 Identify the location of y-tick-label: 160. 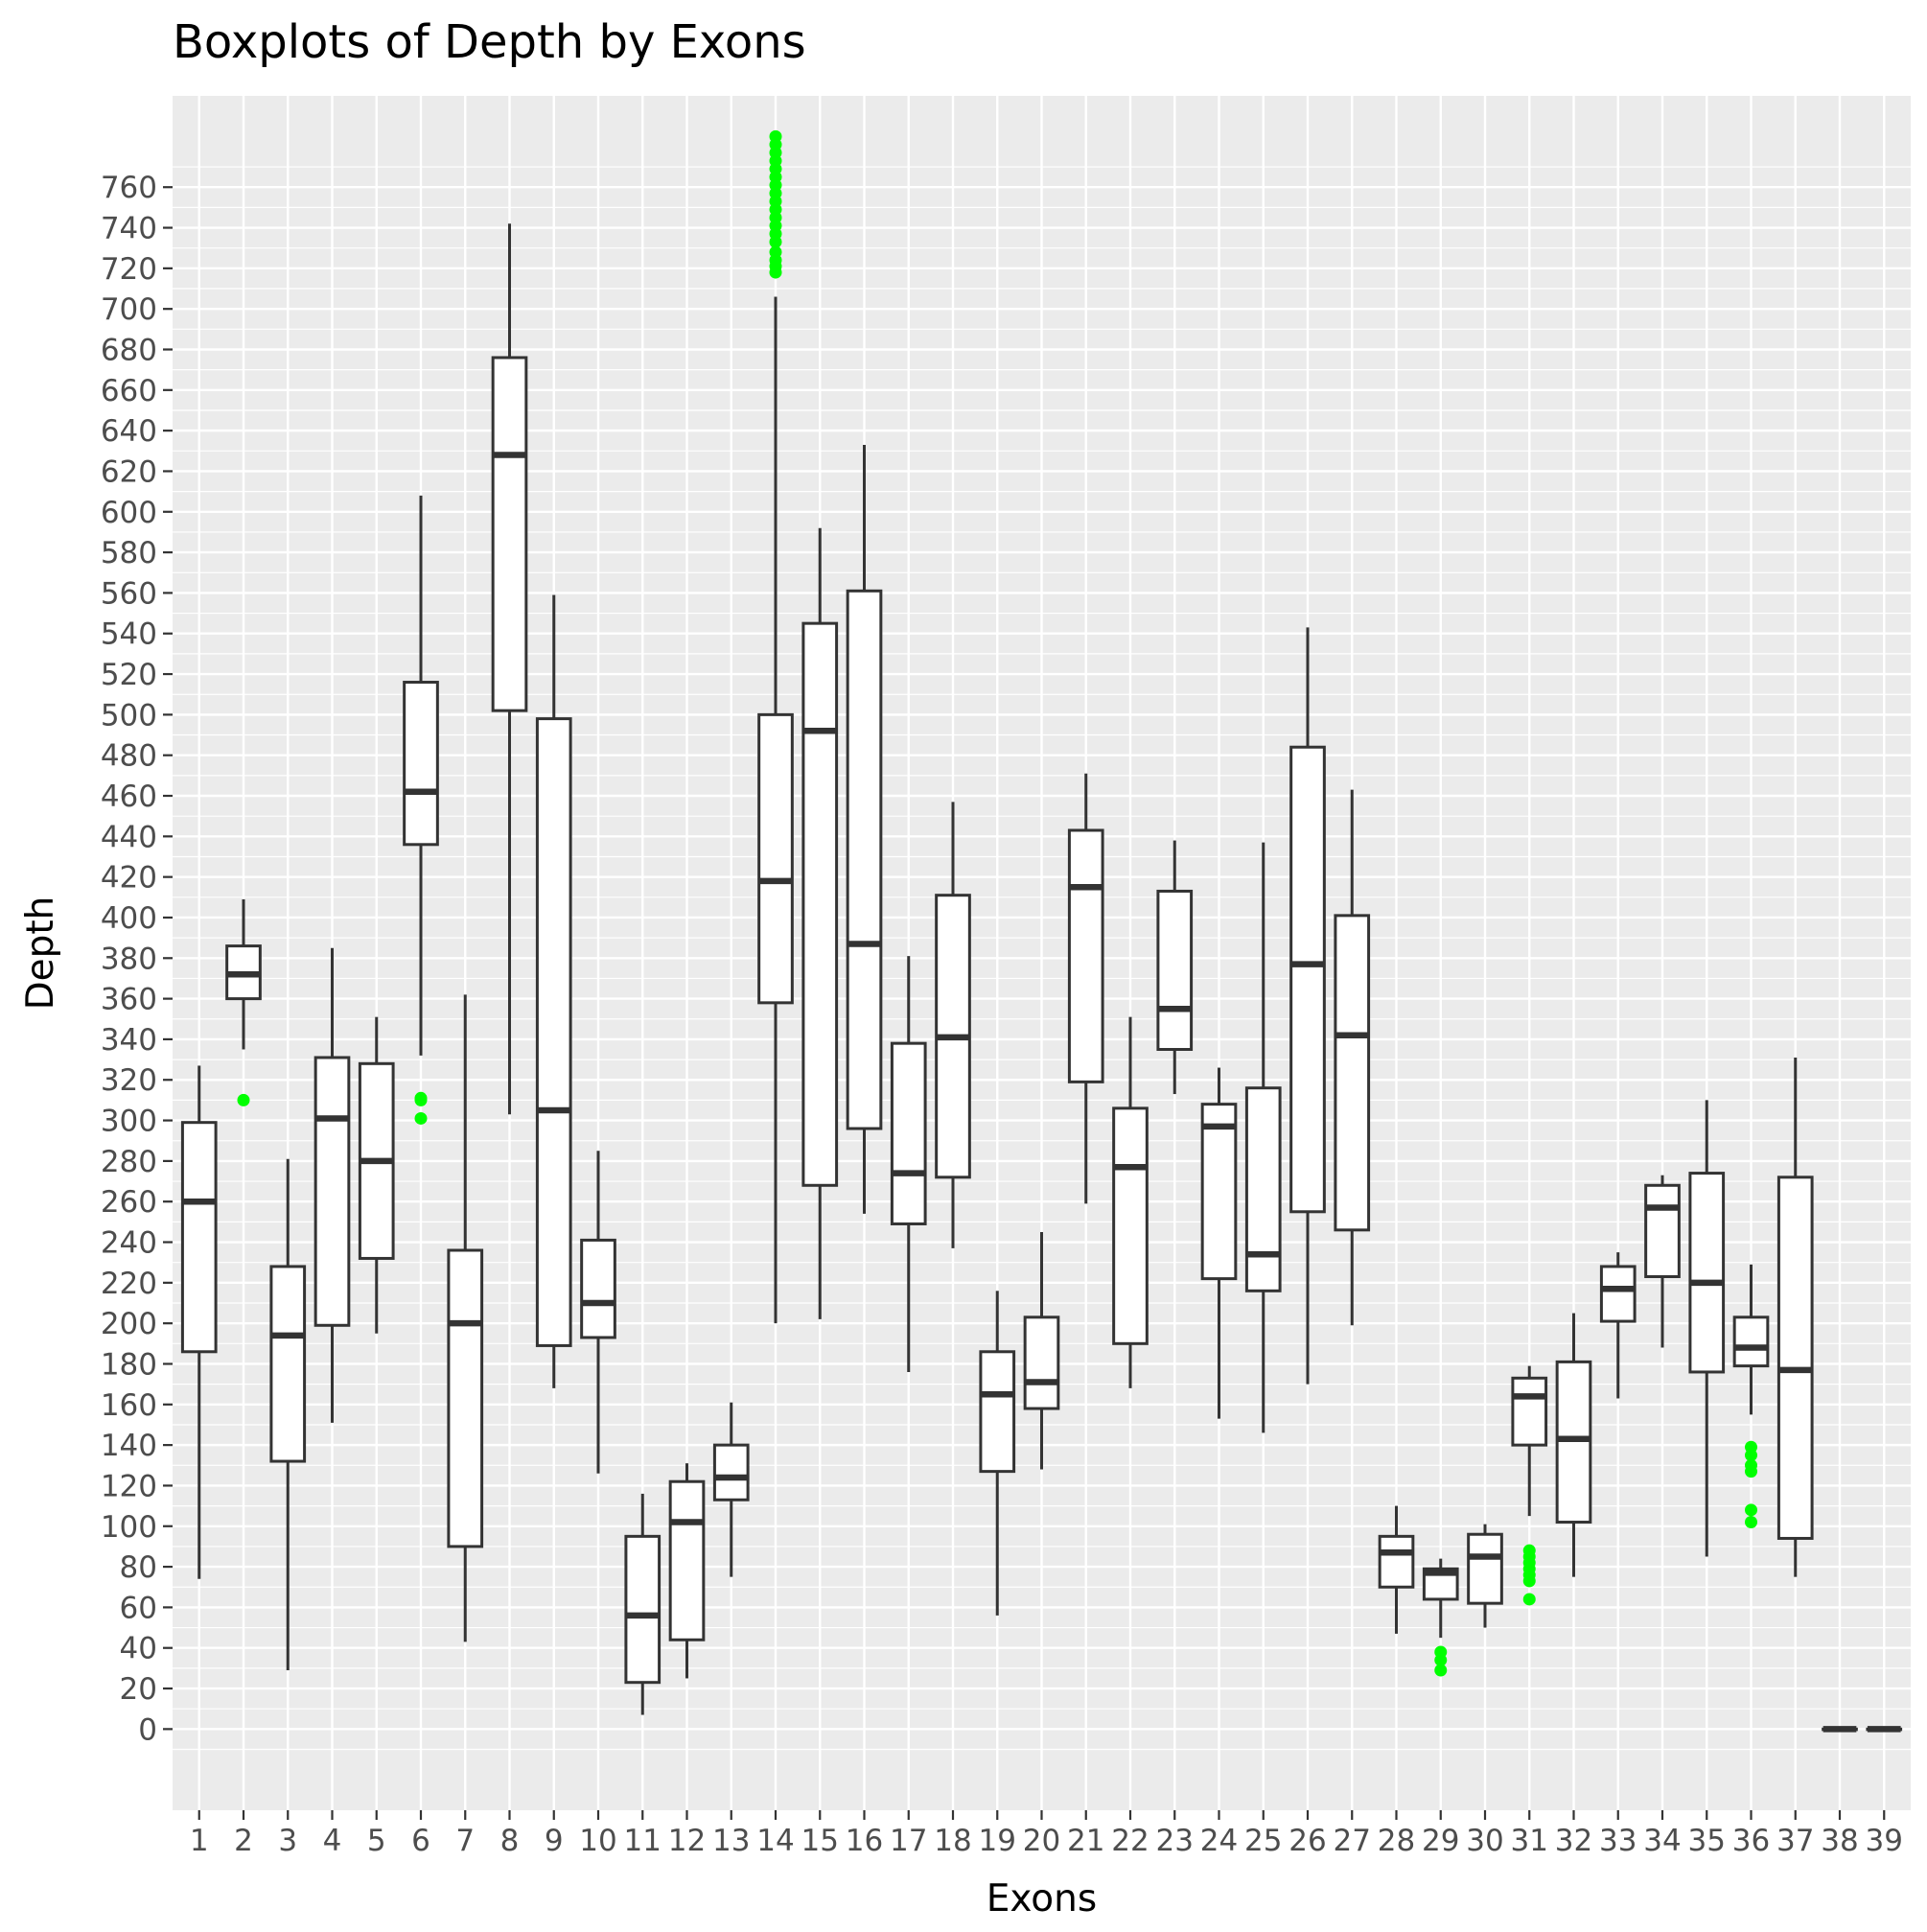
(129, 1405).